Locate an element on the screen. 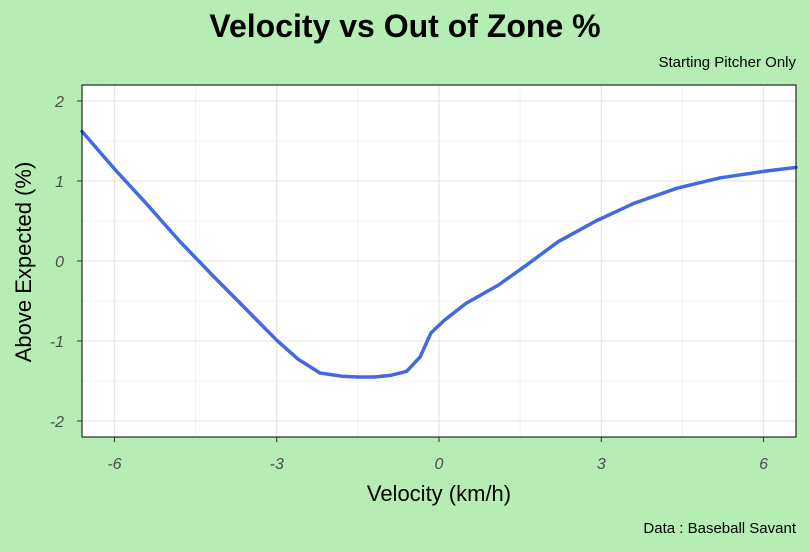 This screenshot has height=552, width=810. chart-subtitle: Starting Pitcher Only is located at coordinates (727, 62).